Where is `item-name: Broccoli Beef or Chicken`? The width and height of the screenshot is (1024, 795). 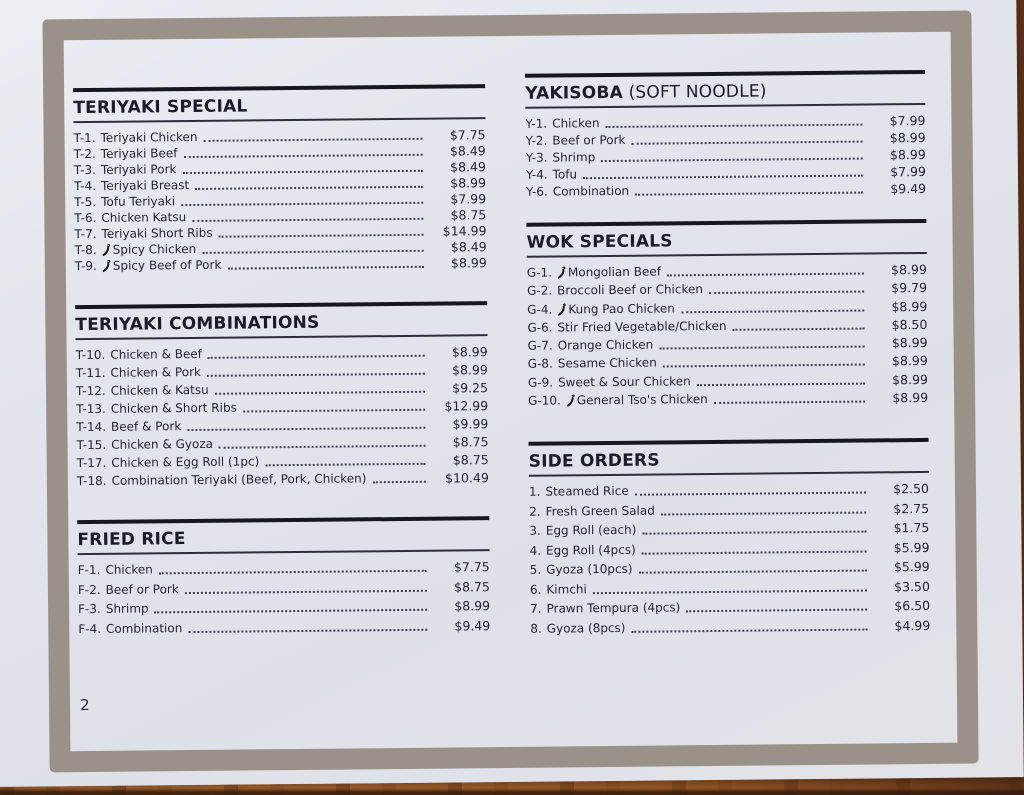
item-name: Broccoli Beef or Chicken is located at coordinates (630, 290).